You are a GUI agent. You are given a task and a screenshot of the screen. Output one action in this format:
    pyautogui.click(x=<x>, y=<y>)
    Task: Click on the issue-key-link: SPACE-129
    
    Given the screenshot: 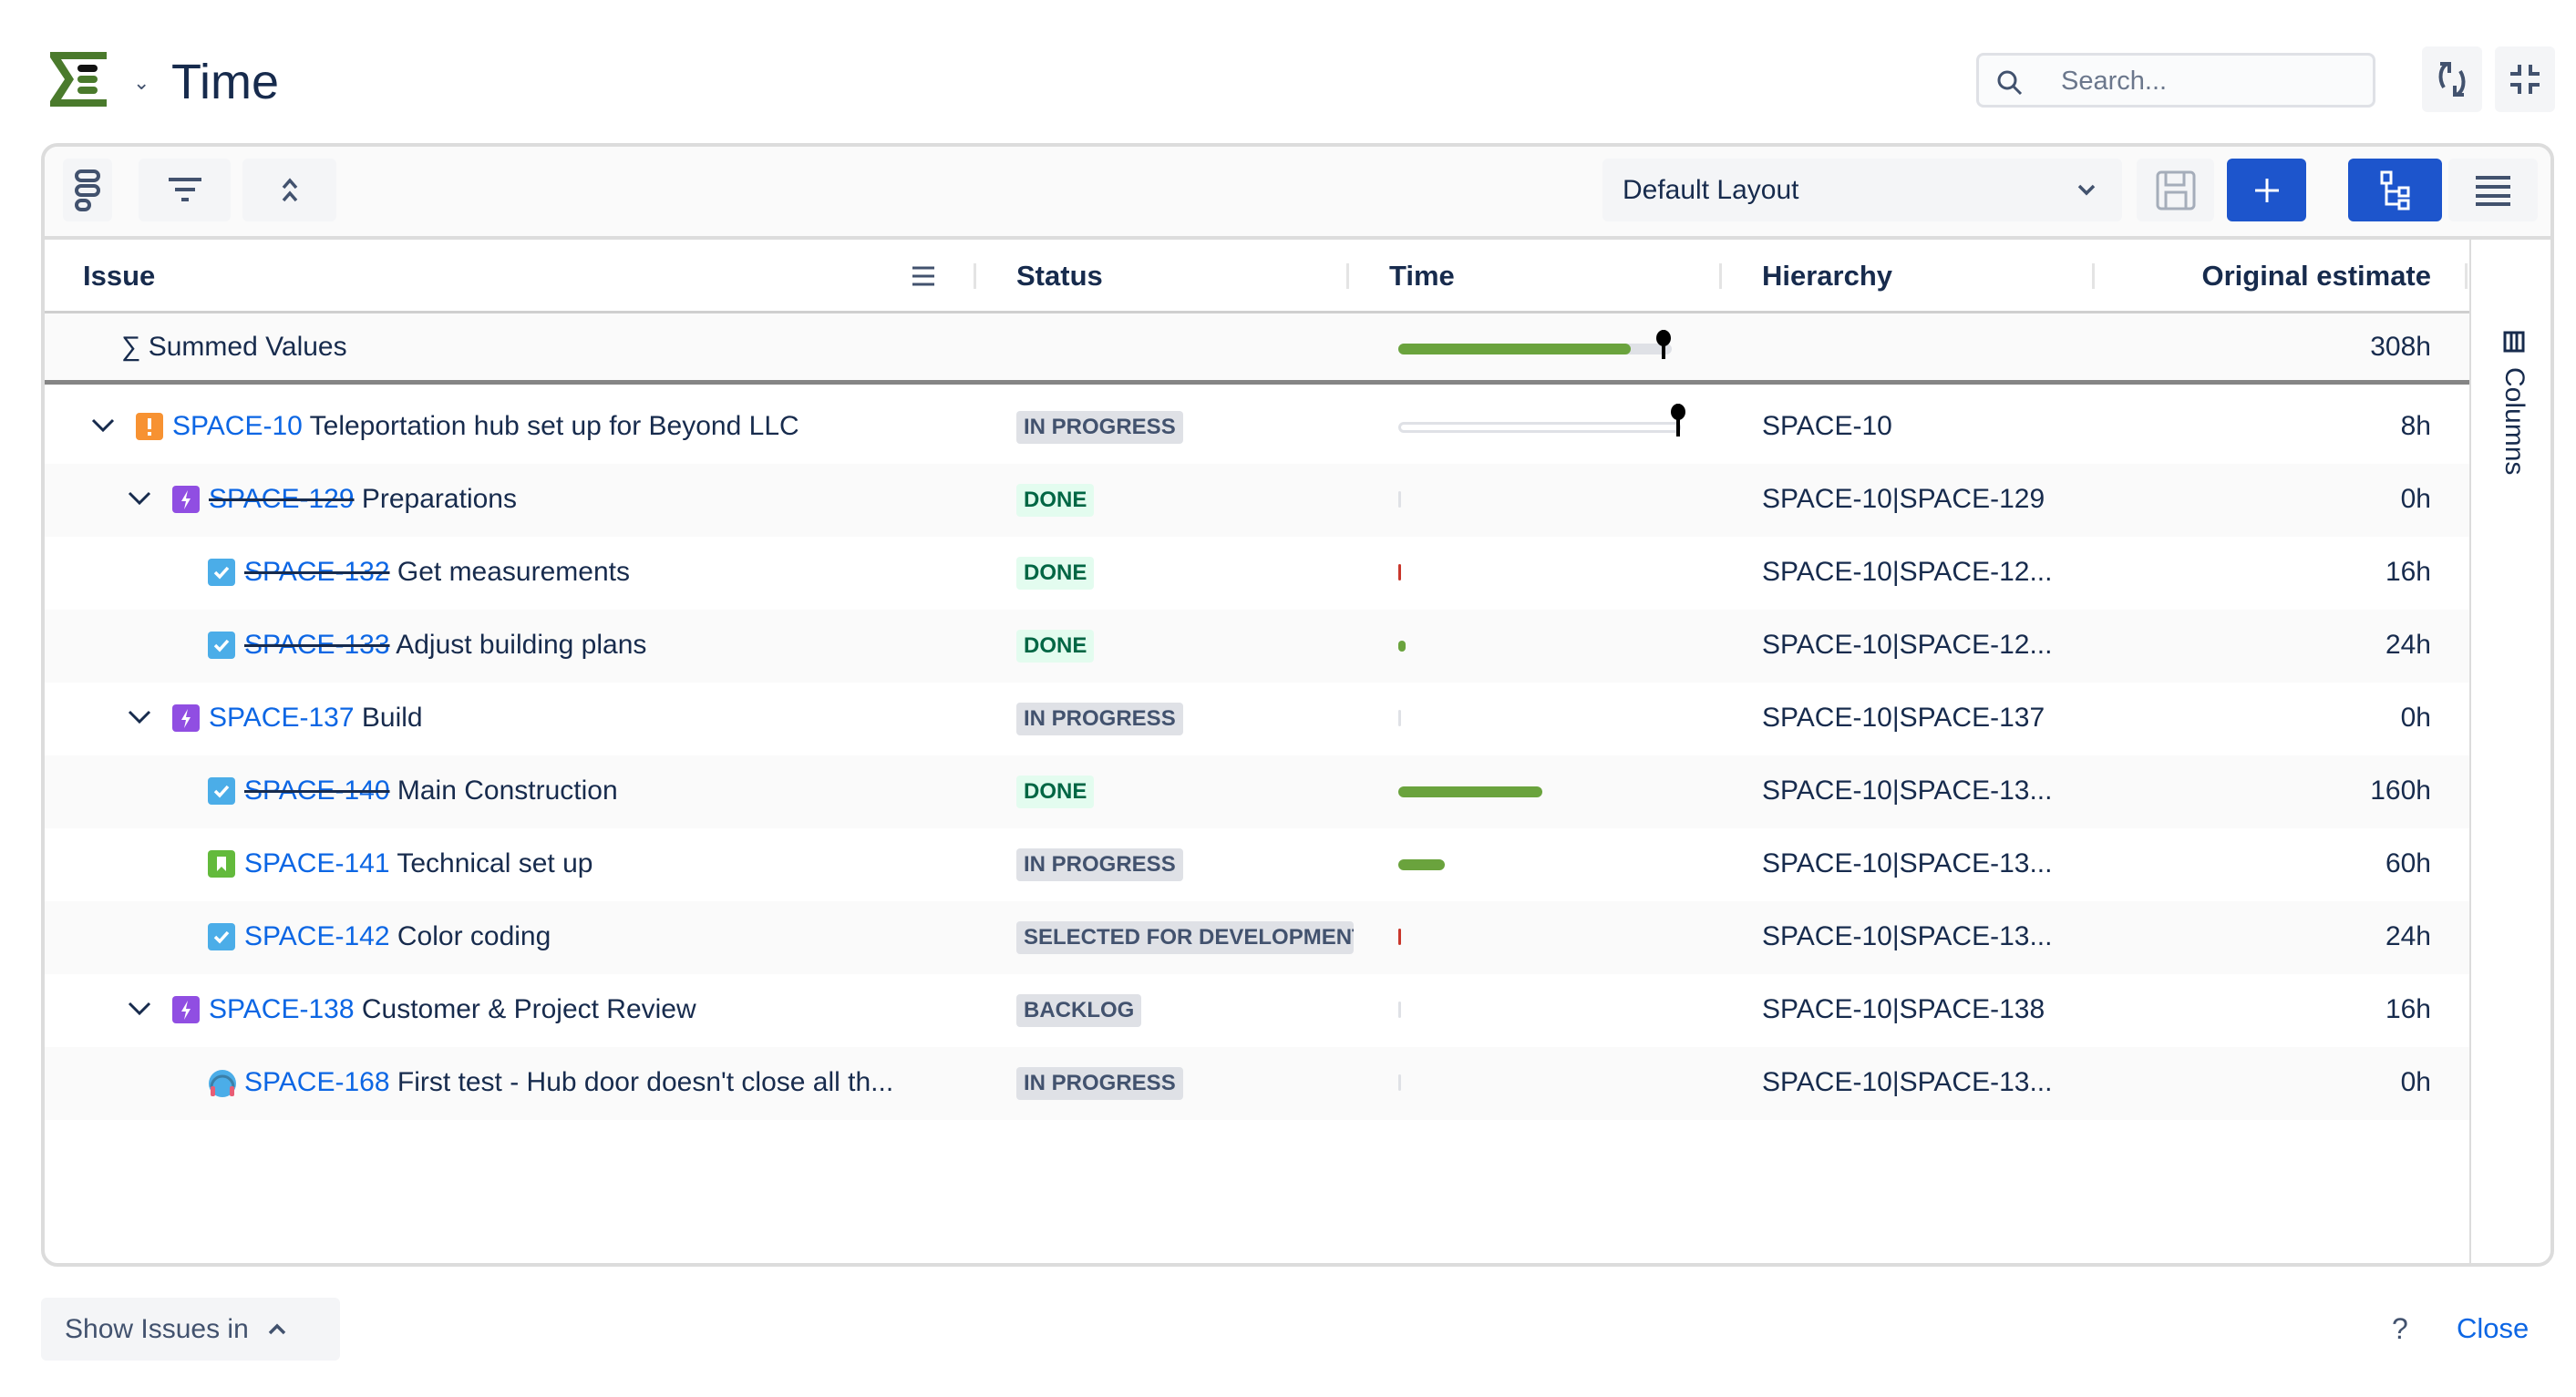 What is the action you would take?
    pyautogui.click(x=282, y=499)
    